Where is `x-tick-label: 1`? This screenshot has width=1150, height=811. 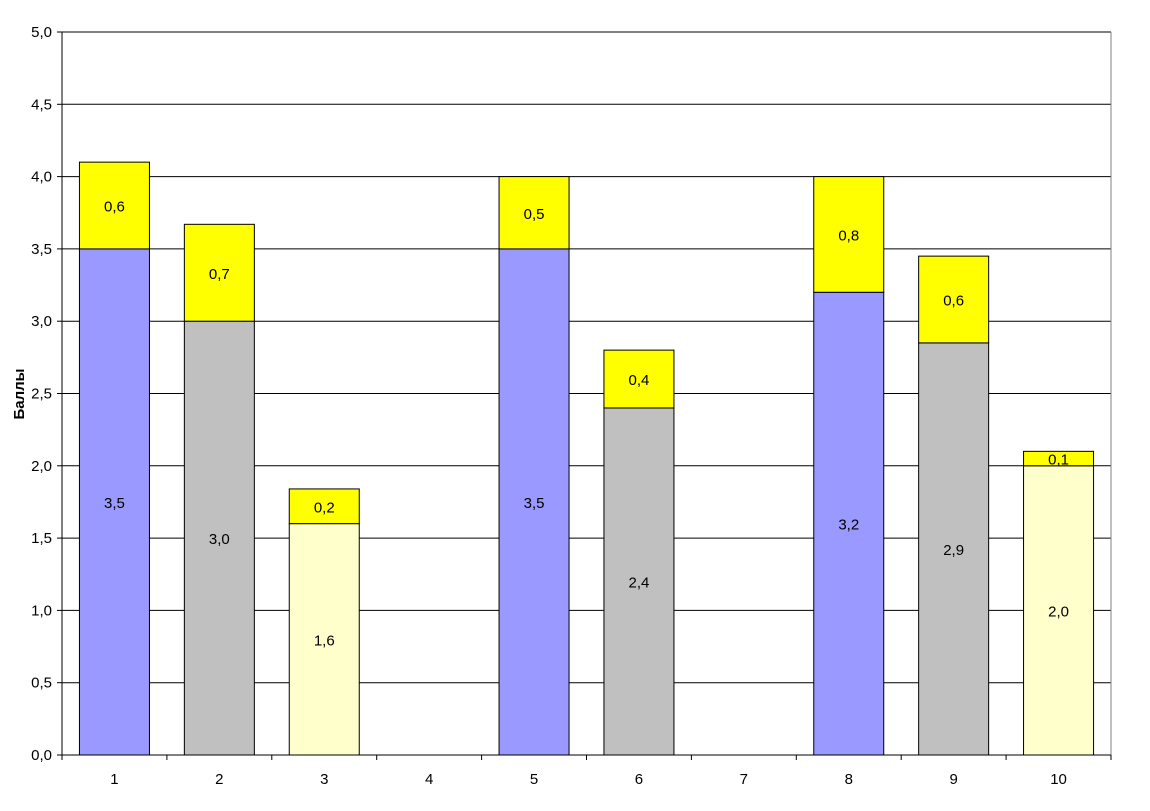
x-tick-label: 1 is located at coordinates (114, 779).